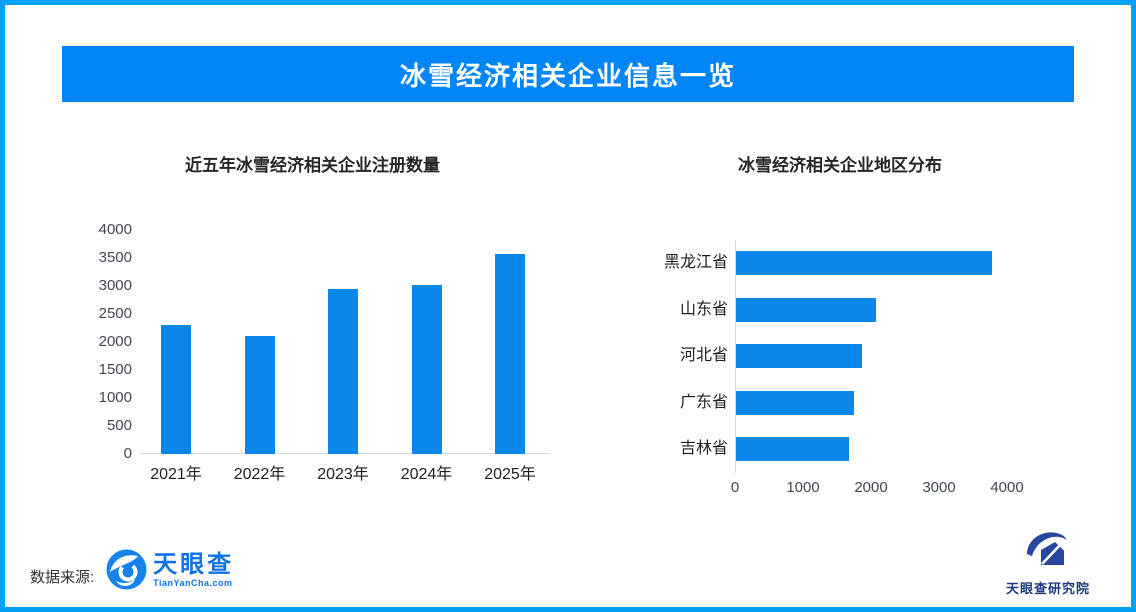  Describe the element at coordinates (176, 474) in the screenshot. I see `x-category-label: 2021年` at that location.